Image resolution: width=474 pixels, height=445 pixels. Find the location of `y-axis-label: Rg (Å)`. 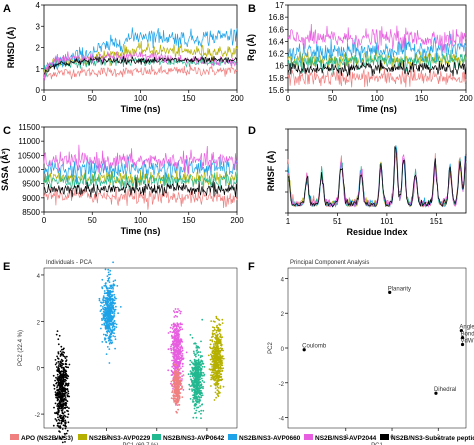

y-axis-label: Rg (Å) is located at coordinates (251, 47).